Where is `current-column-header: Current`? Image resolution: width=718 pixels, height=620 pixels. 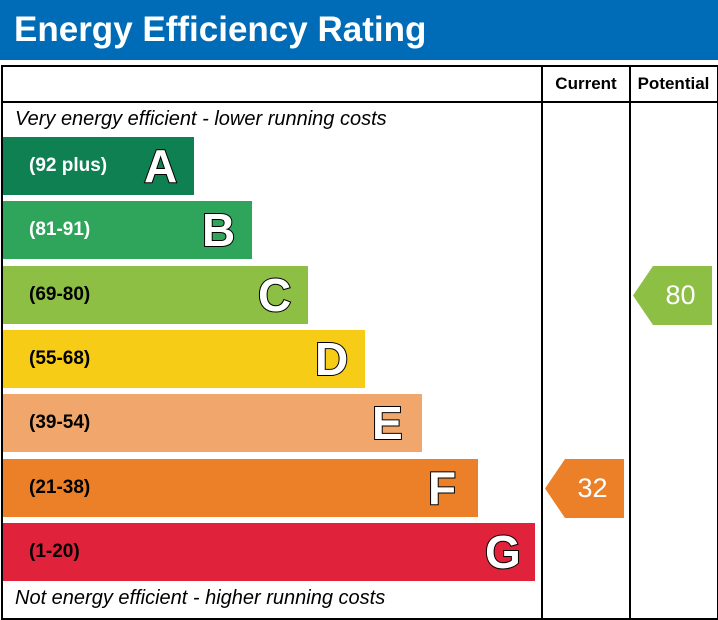
current-column-header: Current is located at coordinates (586, 83).